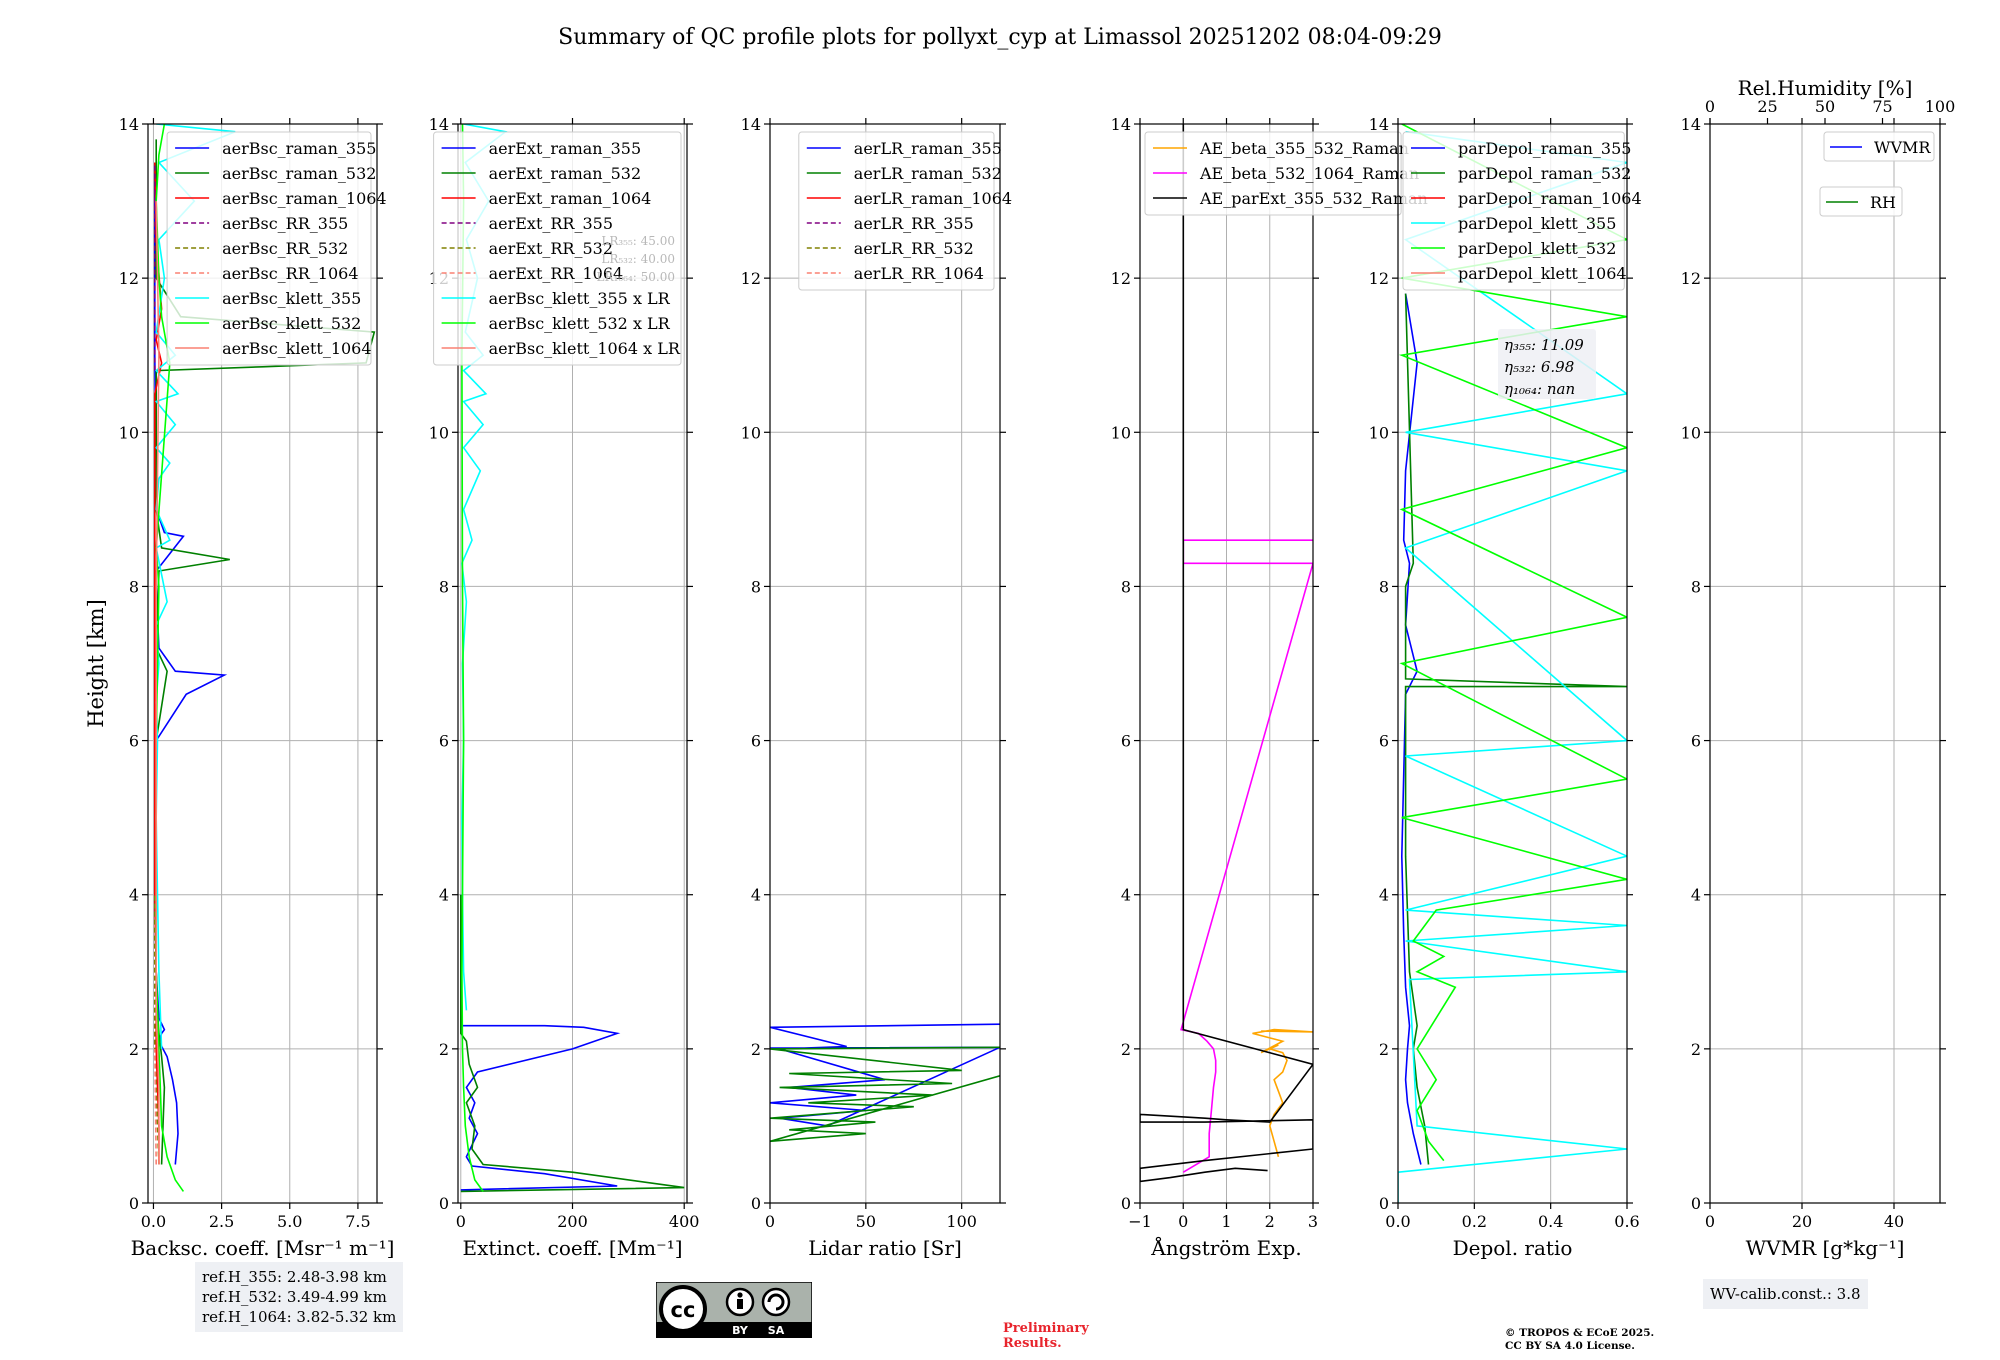 The width and height of the screenshot is (2000, 1360). What do you see at coordinates (357, 1221) in the screenshot?
I see `x-tick-label: 7.5` at bounding box center [357, 1221].